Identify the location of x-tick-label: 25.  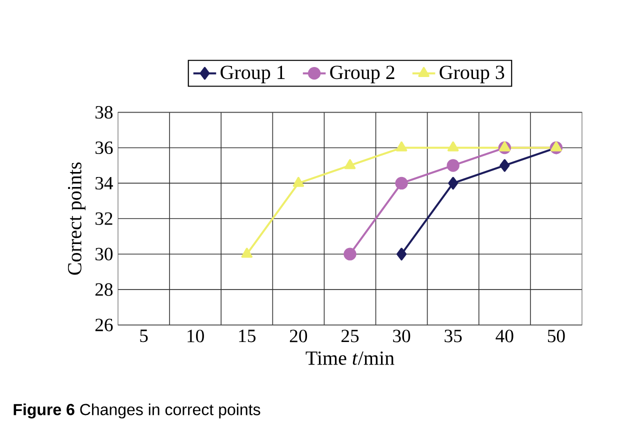
(350, 336).